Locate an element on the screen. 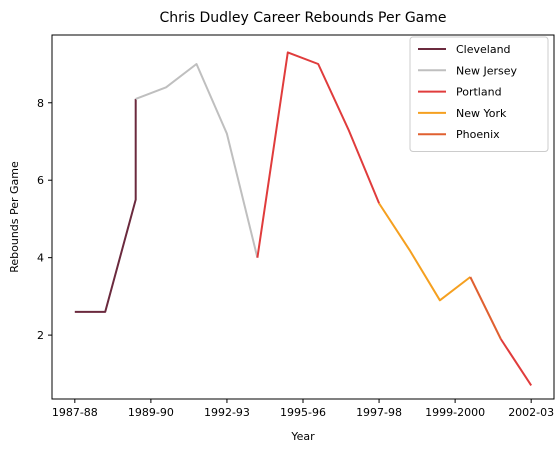 The height and width of the screenshot is (453, 560). x-axis-label: Year is located at coordinates (302, 436).